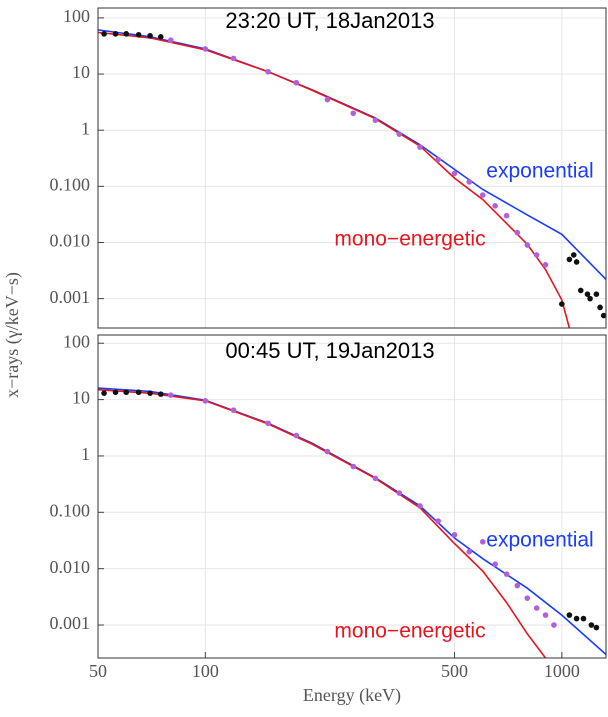  Describe the element at coordinates (98, 671) in the screenshot. I see `x-tick-label: 50` at that location.